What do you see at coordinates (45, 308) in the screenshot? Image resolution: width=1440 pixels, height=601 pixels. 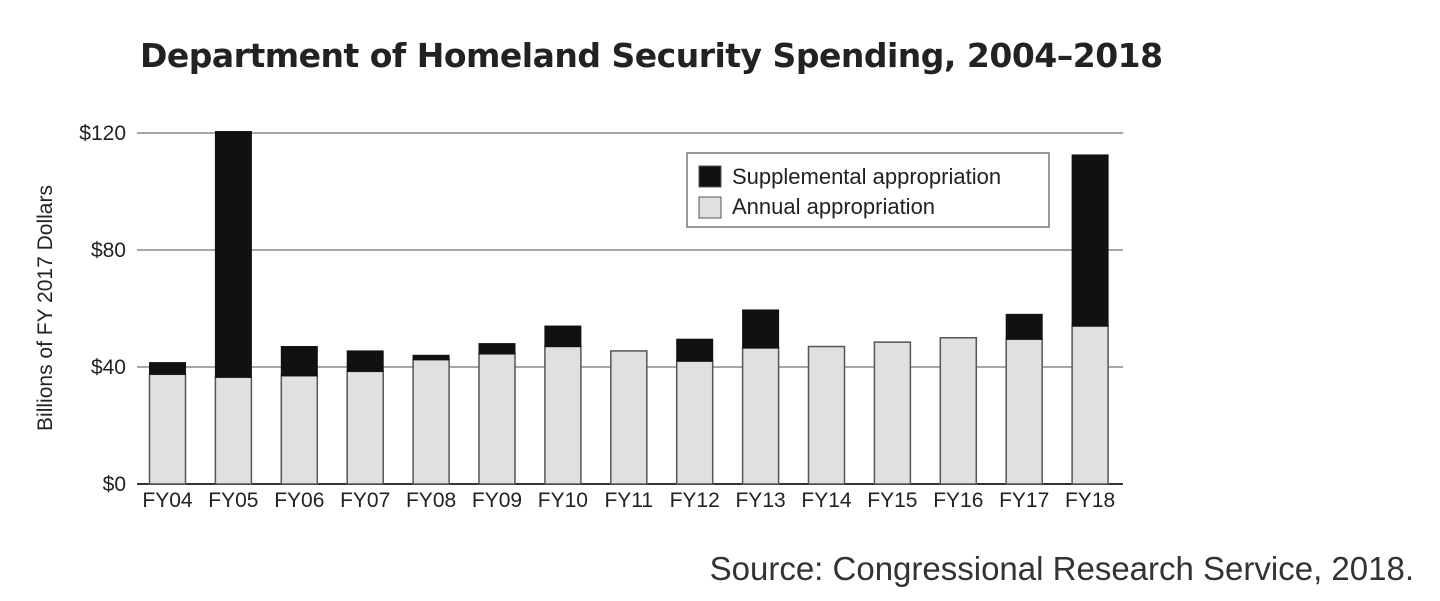 I see `y-axis-label: Billions of FY 2017 Dollars` at bounding box center [45, 308].